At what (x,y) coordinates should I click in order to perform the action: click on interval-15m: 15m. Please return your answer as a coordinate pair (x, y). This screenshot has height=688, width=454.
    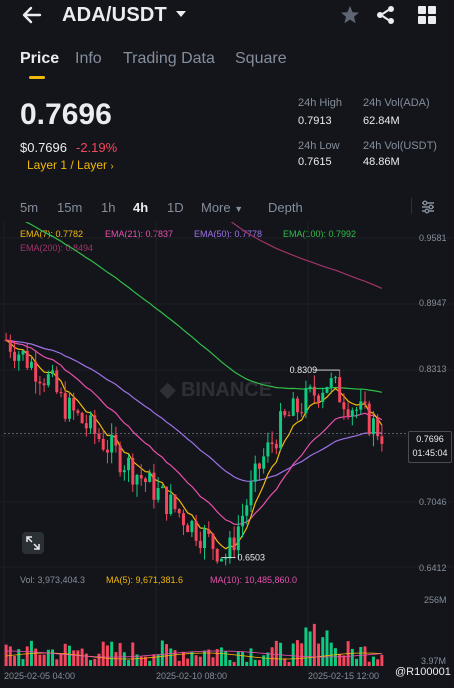
    Looking at the image, I should click on (70, 207).